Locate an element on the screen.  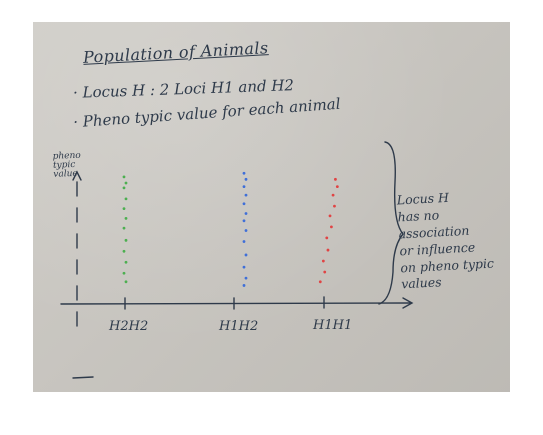
stray-mark is located at coordinates (83, 377).